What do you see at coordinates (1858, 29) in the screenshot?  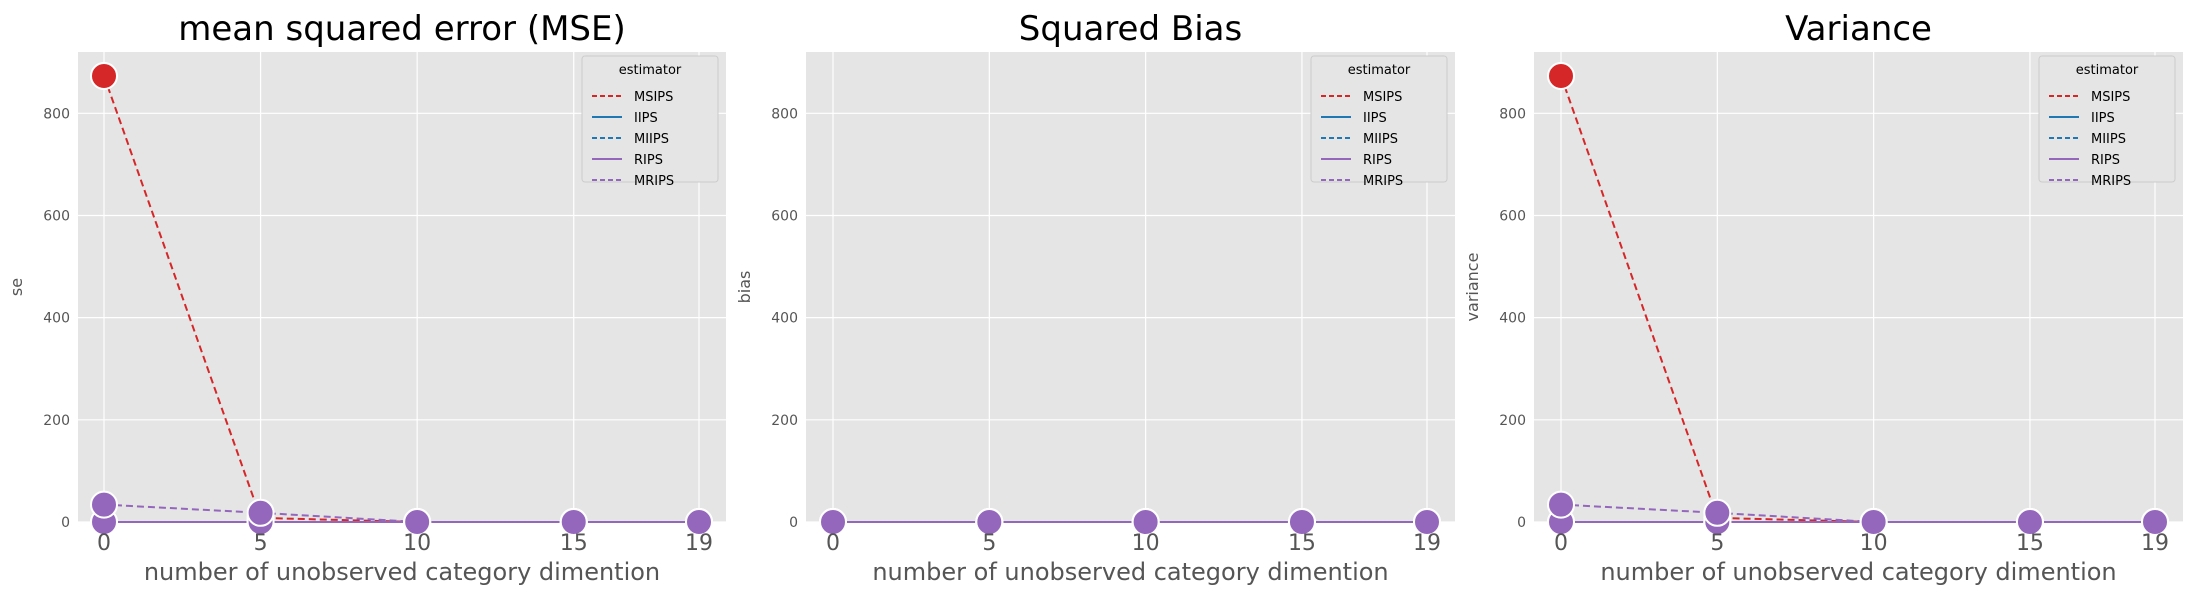 I see `chart-title: Variance` at bounding box center [1858, 29].